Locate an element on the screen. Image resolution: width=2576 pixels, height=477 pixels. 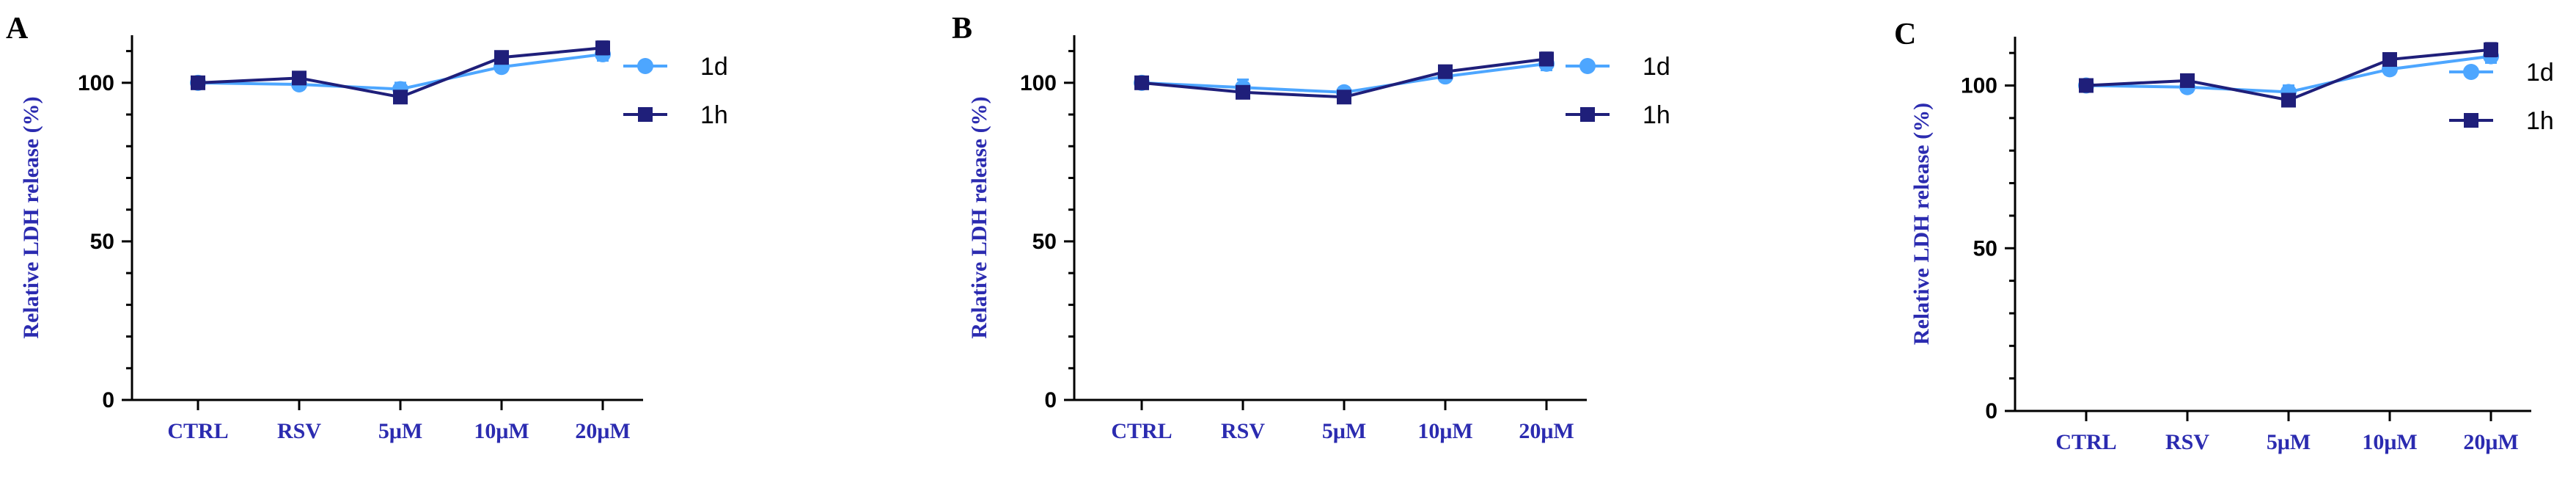
panel-label: A is located at coordinates (18, 28).